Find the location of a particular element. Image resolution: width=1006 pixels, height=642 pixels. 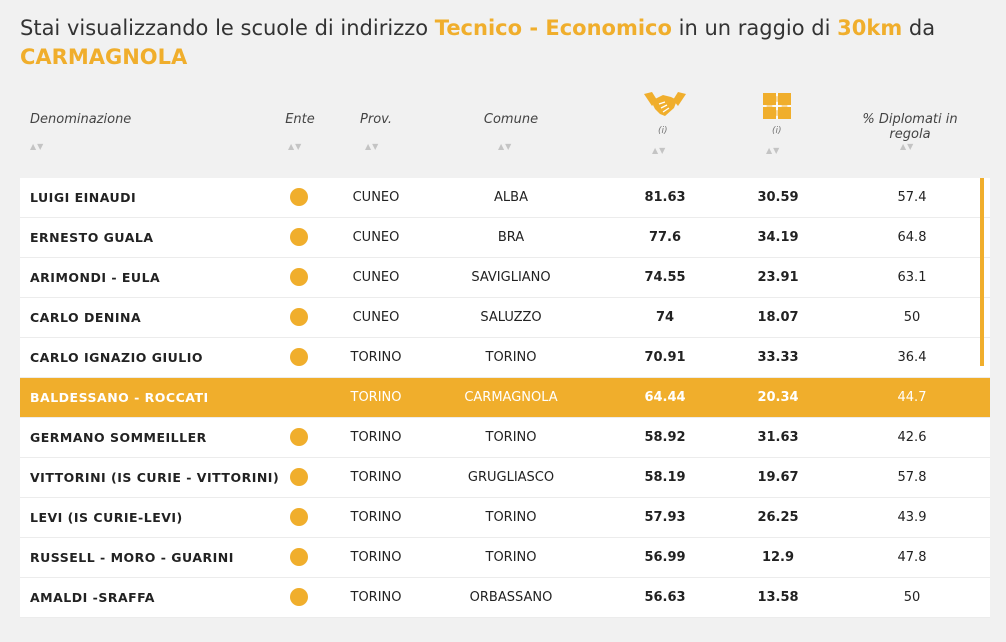

sort-denominazione-icon: ▲▼ is located at coordinates (37, 146).